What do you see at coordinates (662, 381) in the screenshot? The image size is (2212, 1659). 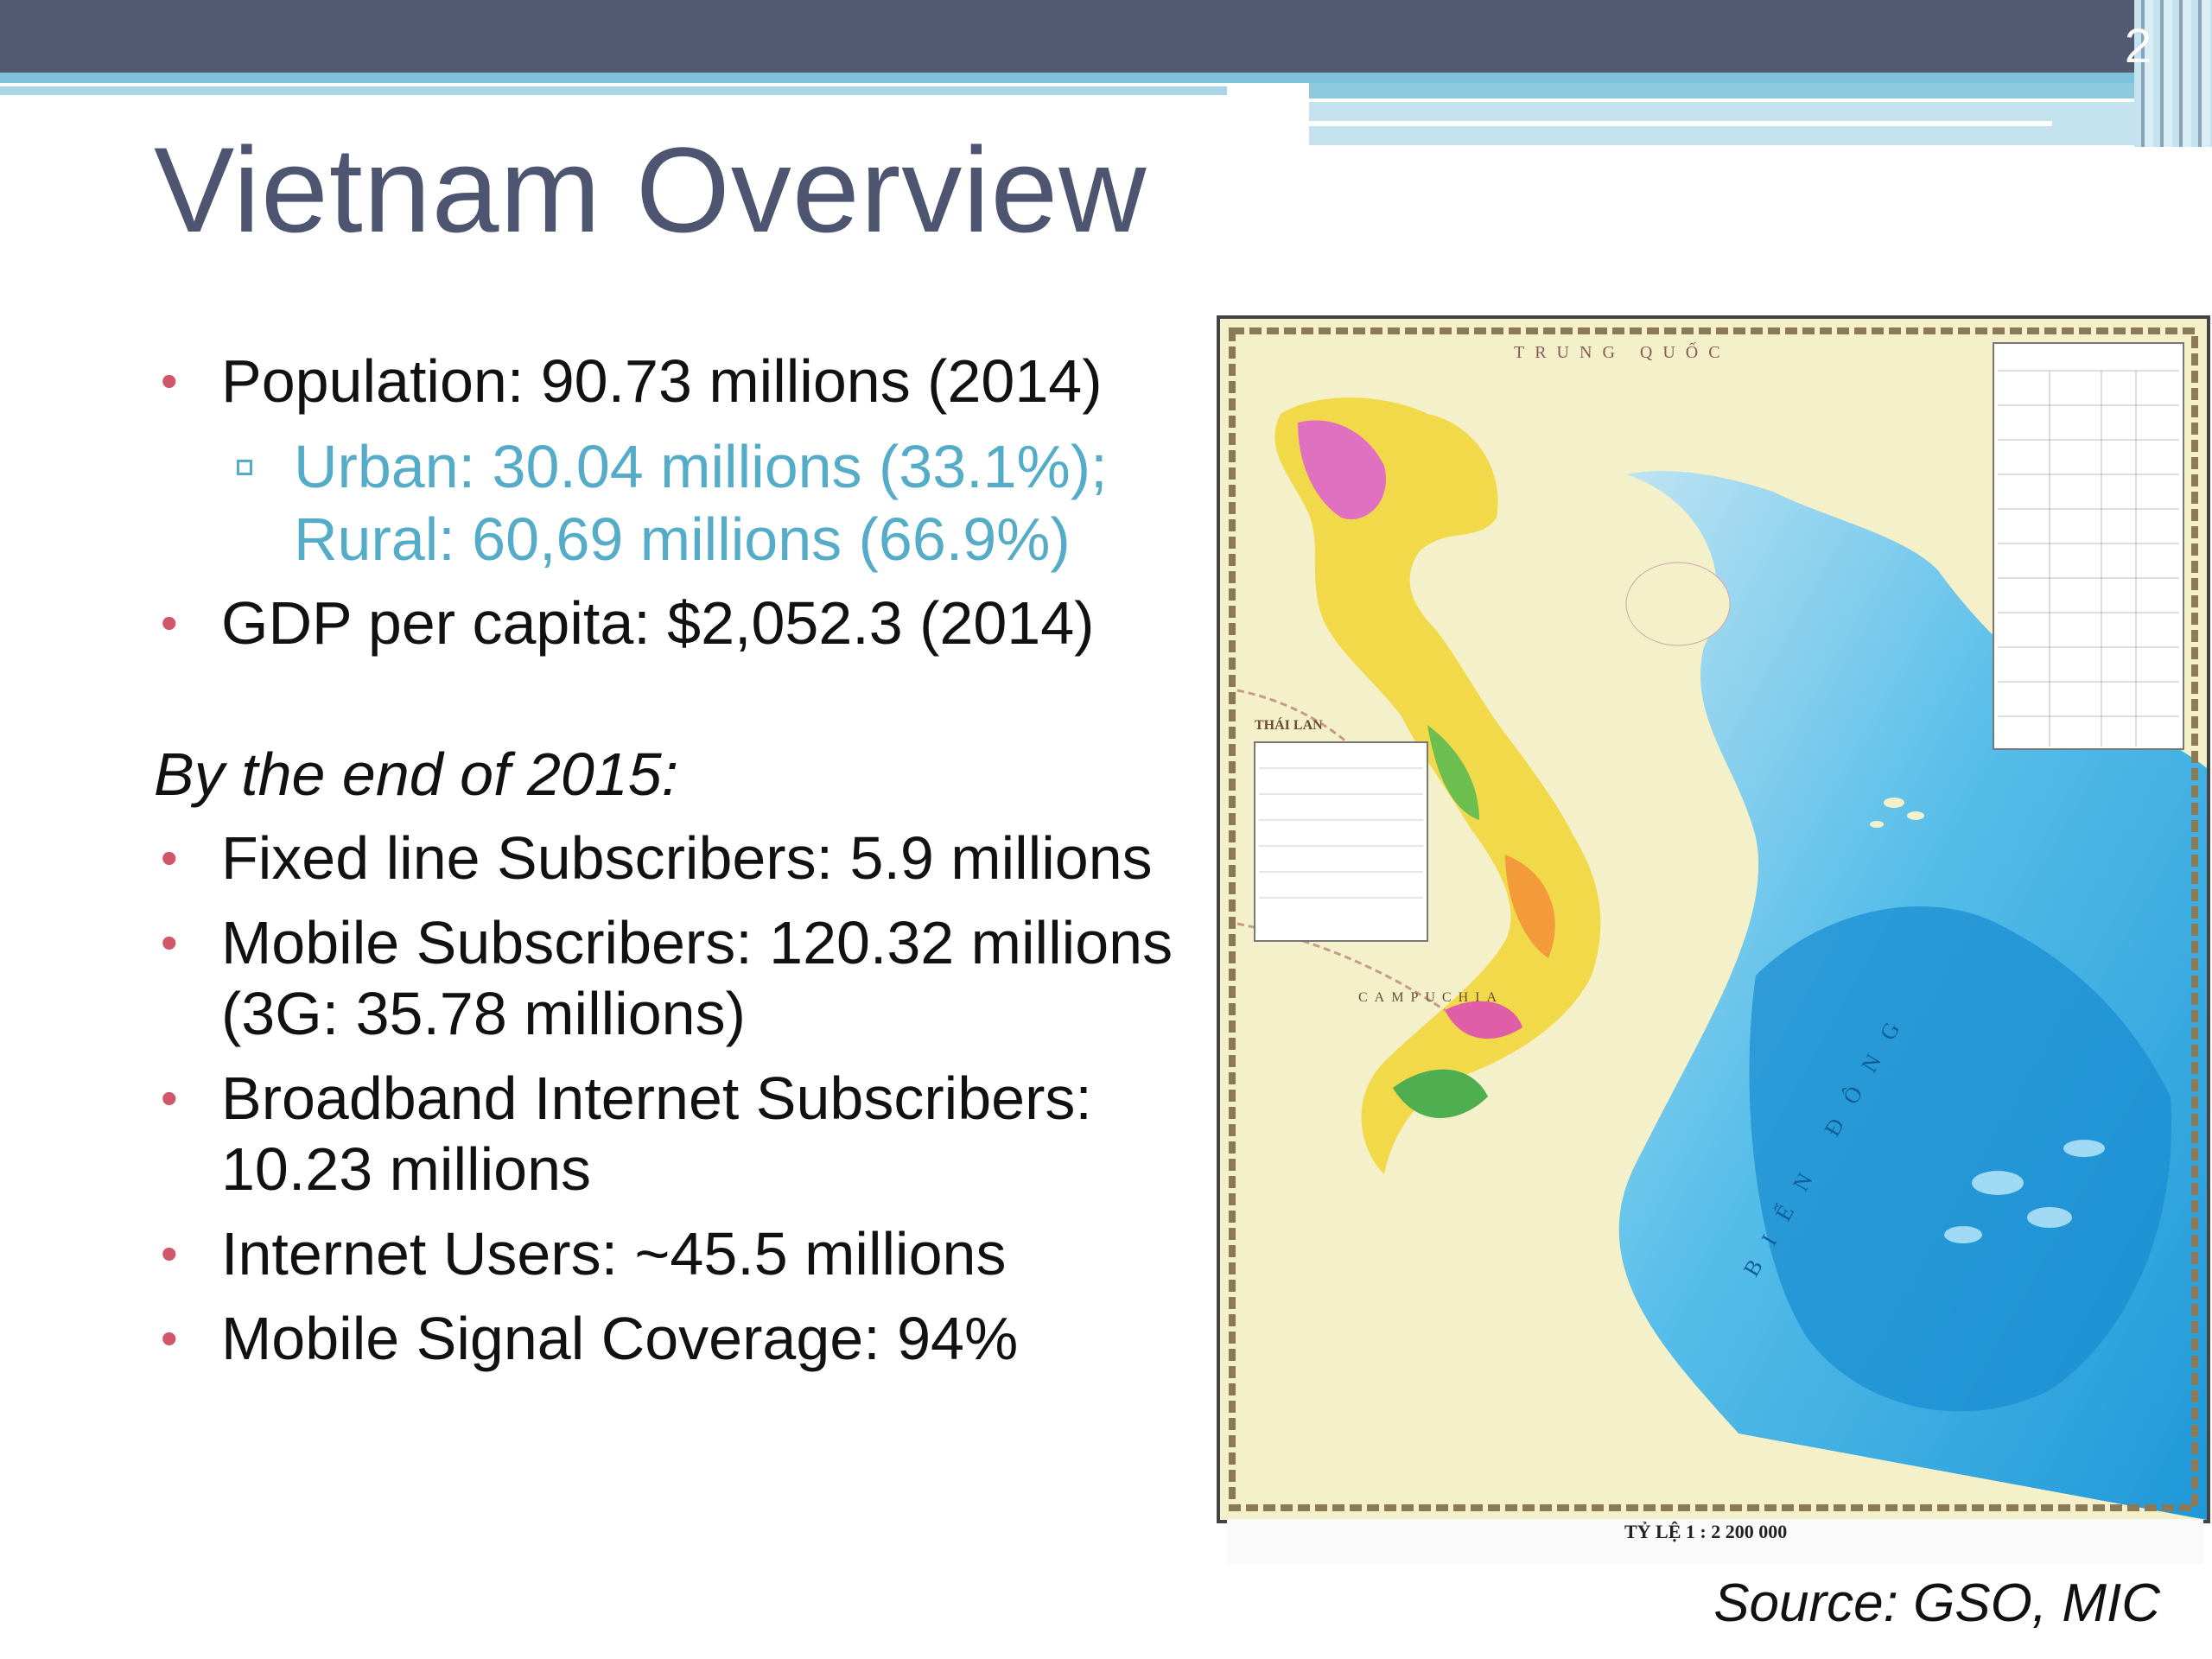 I see `bullet-text: Population: 90.73 millions (2014)` at bounding box center [662, 381].